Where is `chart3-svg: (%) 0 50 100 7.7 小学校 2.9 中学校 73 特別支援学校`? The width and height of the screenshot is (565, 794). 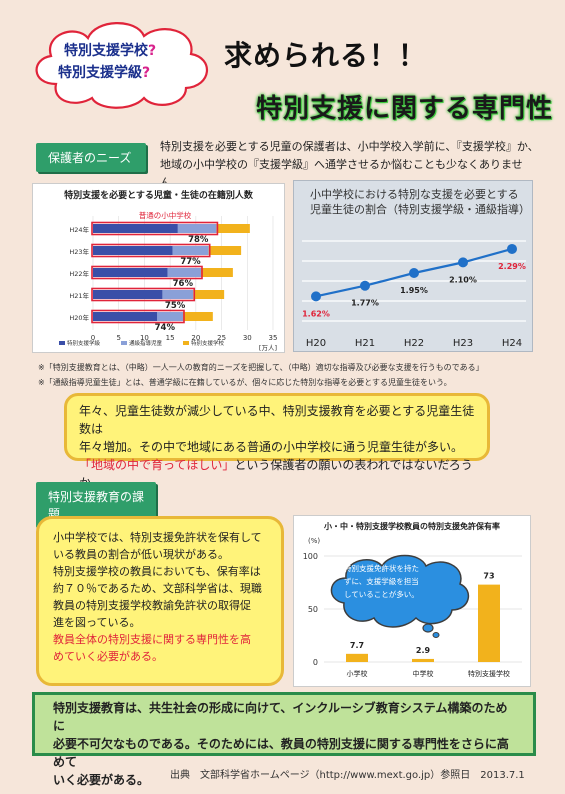
chart3-svg: (%) 0 50 100 7.7 小学校 2.9 中学校 73 特別支援学校 is located at coordinates (412, 607).